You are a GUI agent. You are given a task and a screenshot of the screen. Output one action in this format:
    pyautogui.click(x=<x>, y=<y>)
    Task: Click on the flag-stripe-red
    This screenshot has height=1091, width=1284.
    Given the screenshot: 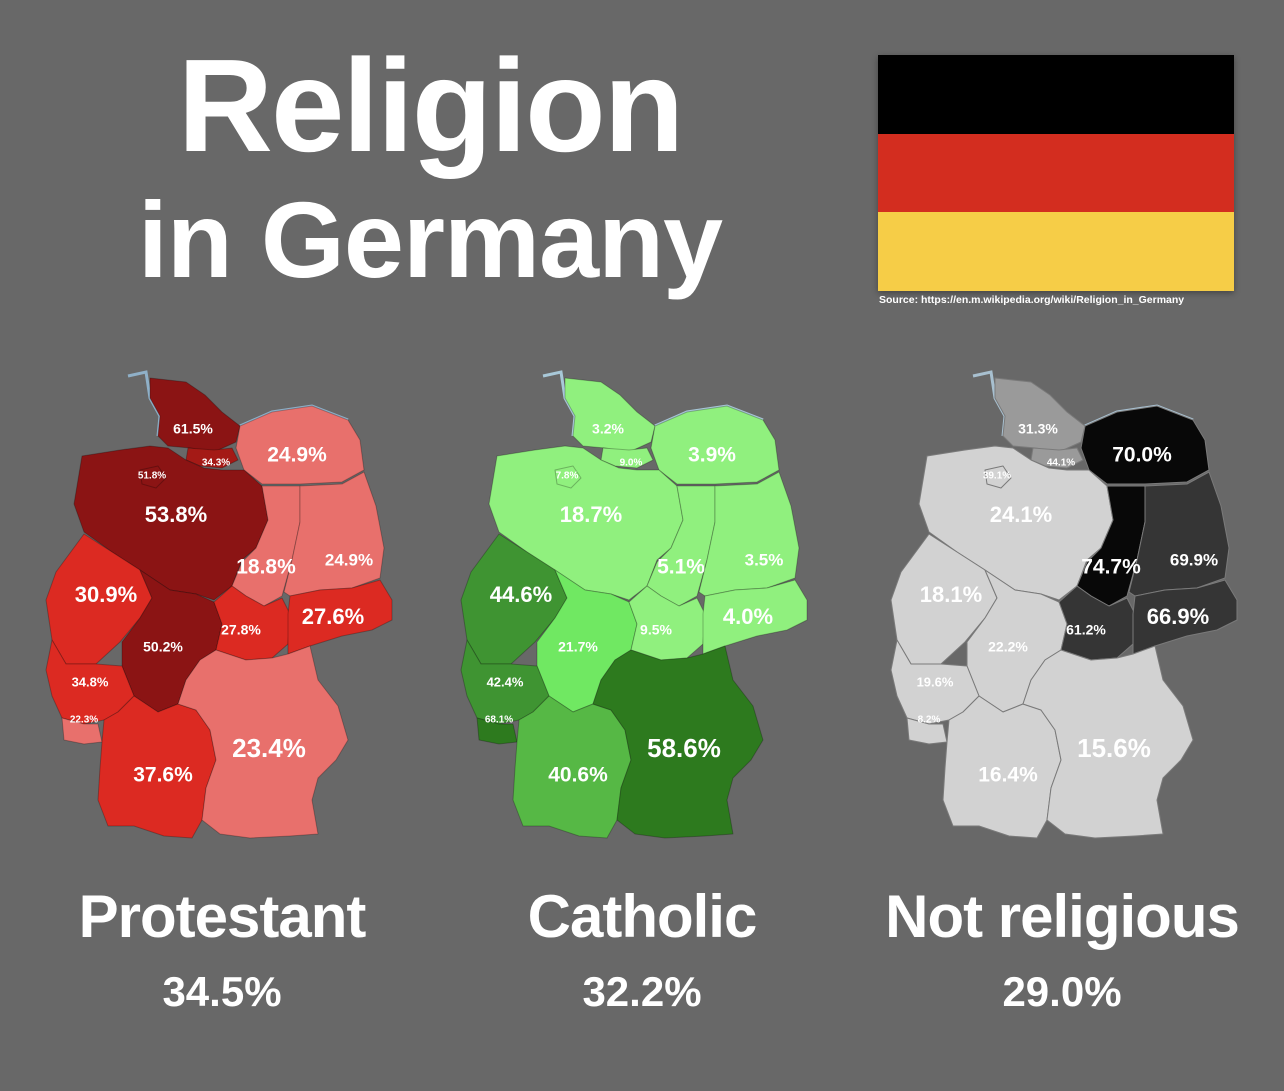 What is the action you would take?
    pyautogui.click(x=1056, y=173)
    